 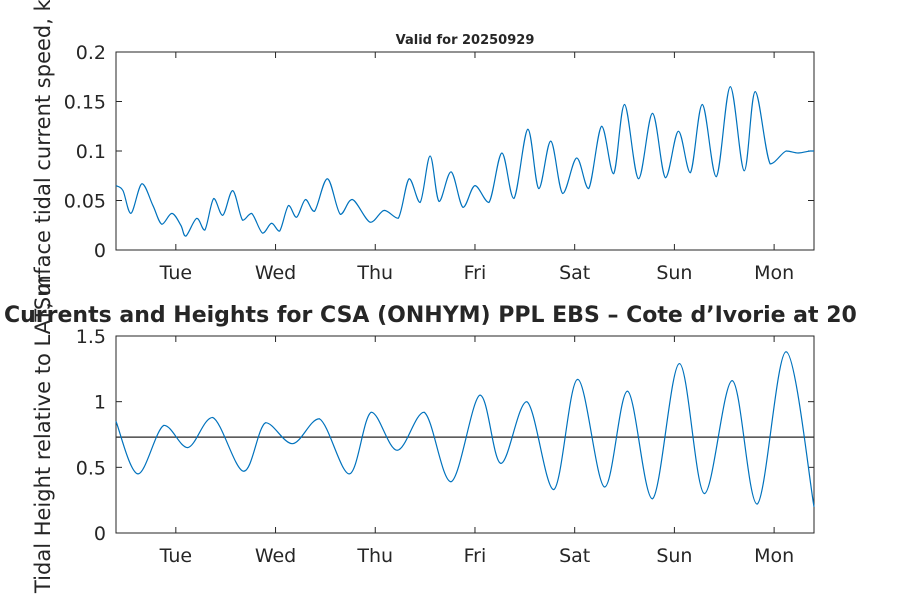 What do you see at coordinates (374, 556) in the screenshot?
I see `tidal-height-x-tick-label: Thu` at bounding box center [374, 556].